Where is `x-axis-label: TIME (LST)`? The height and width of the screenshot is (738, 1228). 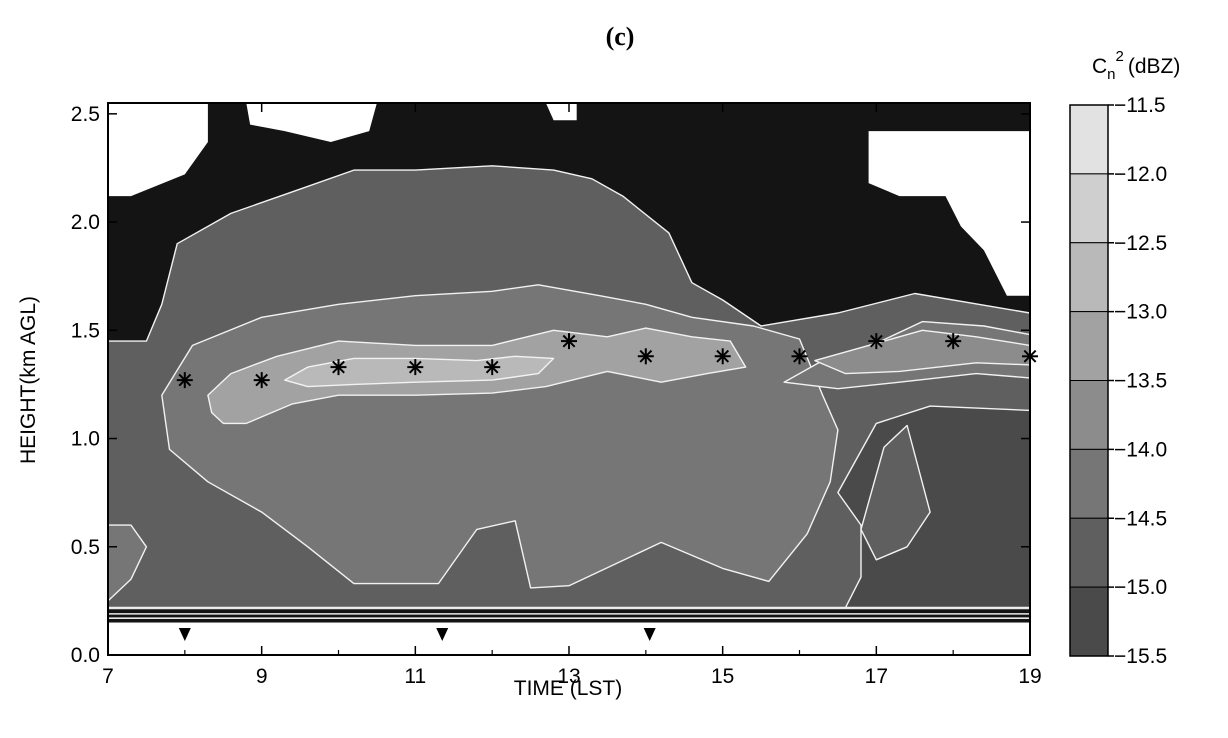 x-axis-label: TIME (LST) is located at coordinates (568, 688).